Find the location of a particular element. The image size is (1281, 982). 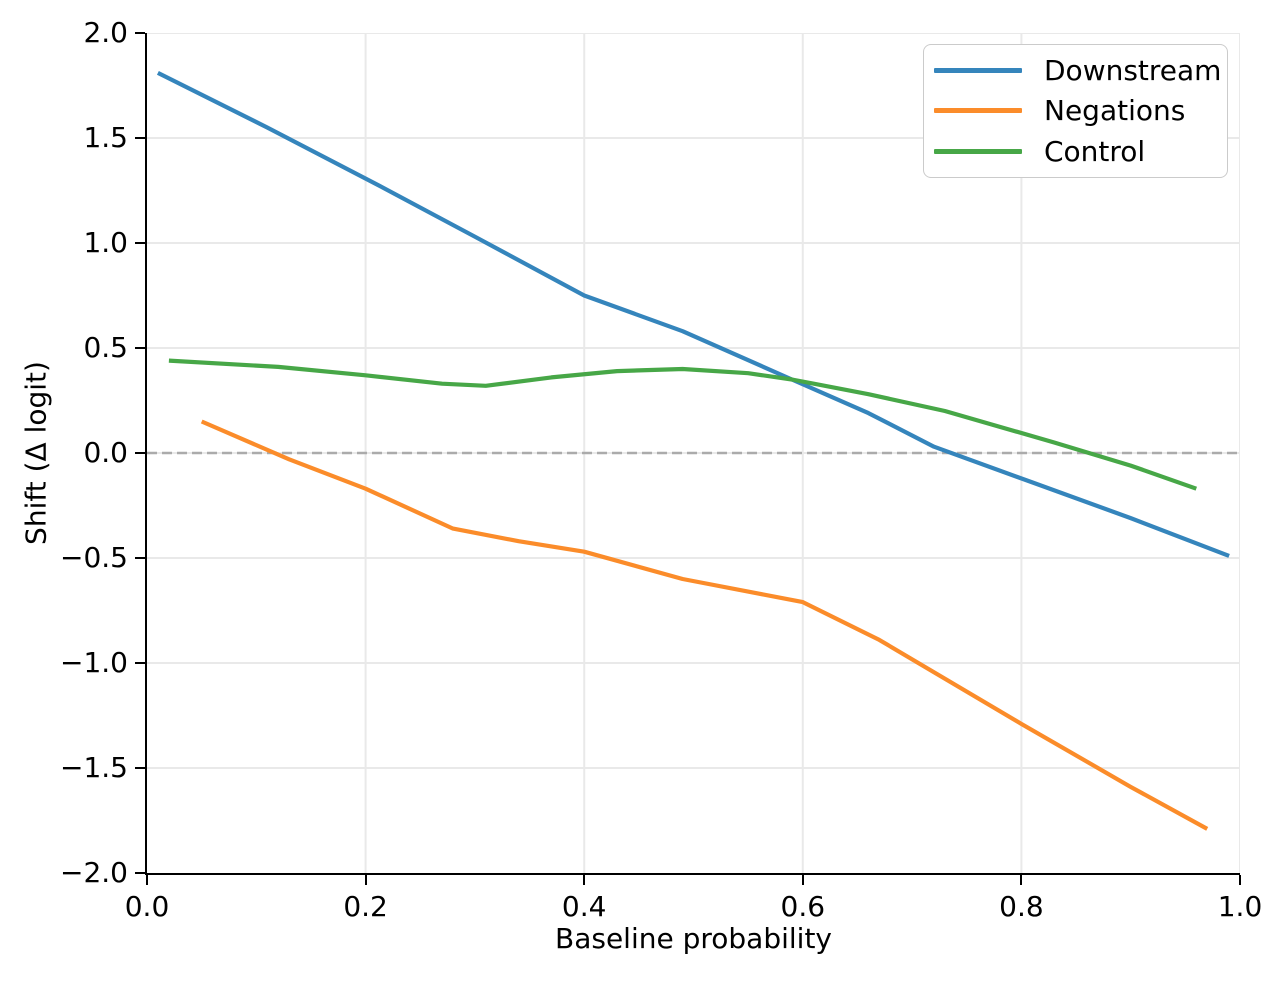

x-tick-label: 0.0 is located at coordinates (147, 906).